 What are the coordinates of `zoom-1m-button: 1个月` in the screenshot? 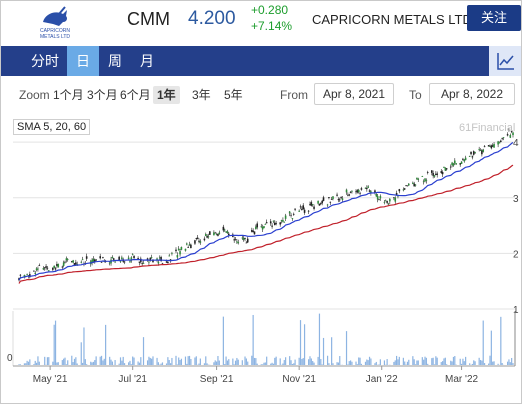 It's located at (68, 95).